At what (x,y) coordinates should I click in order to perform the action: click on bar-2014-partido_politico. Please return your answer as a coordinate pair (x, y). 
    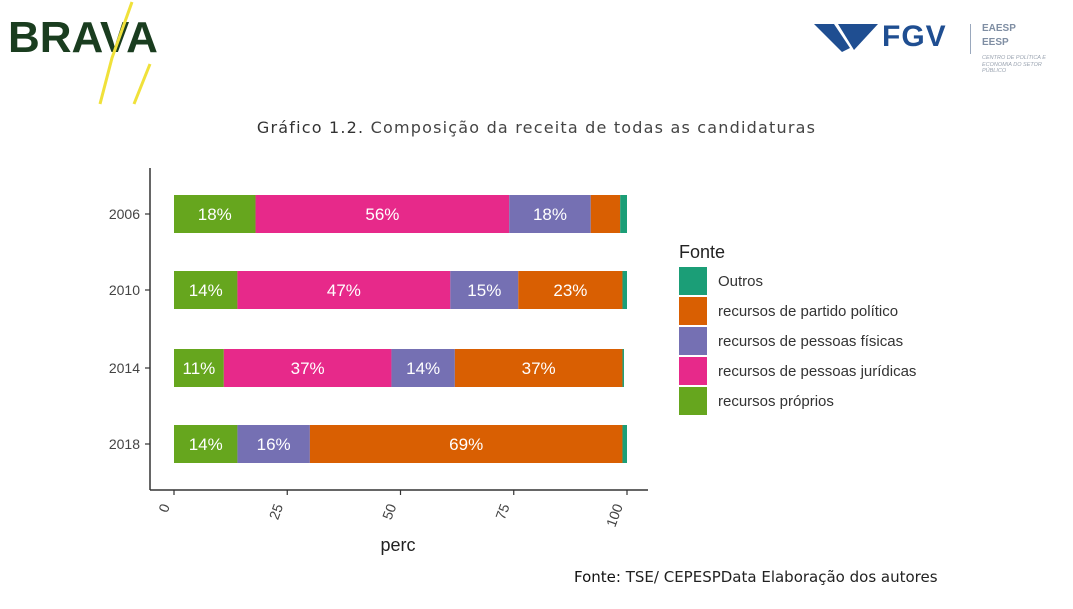
    Looking at the image, I should click on (538, 368).